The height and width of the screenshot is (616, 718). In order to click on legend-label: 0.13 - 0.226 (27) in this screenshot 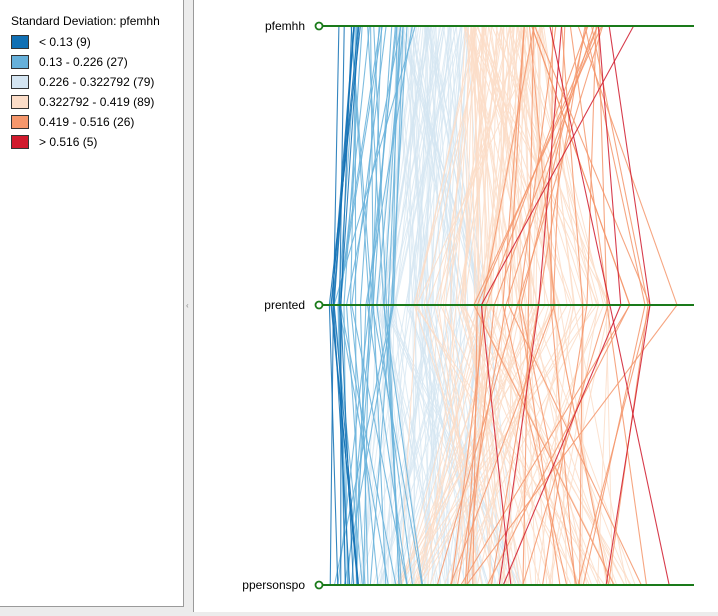, I will do `click(83, 62)`.